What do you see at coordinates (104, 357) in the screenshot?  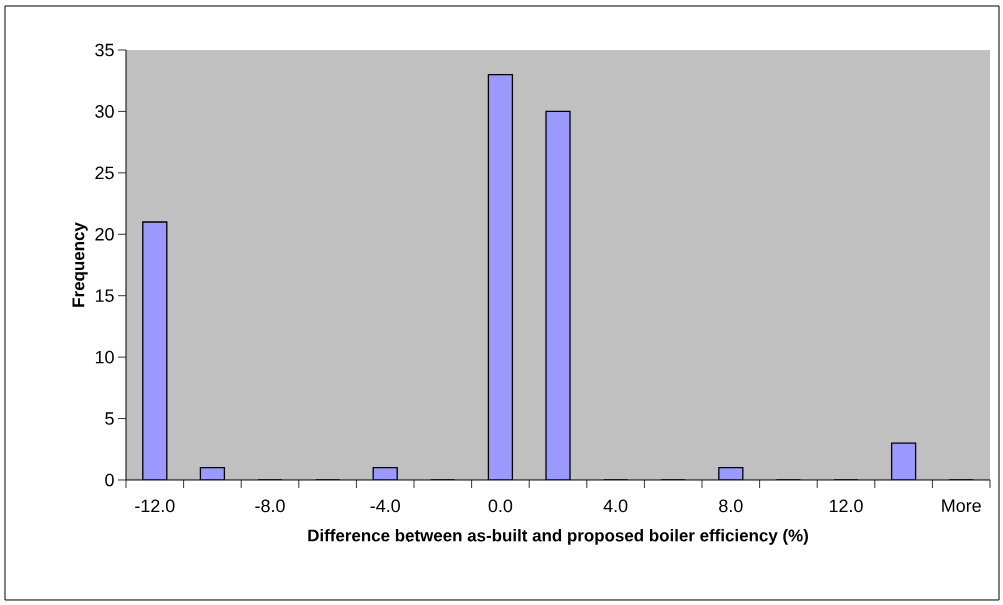 I see `y-tick-label: 10` at bounding box center [104, 357].